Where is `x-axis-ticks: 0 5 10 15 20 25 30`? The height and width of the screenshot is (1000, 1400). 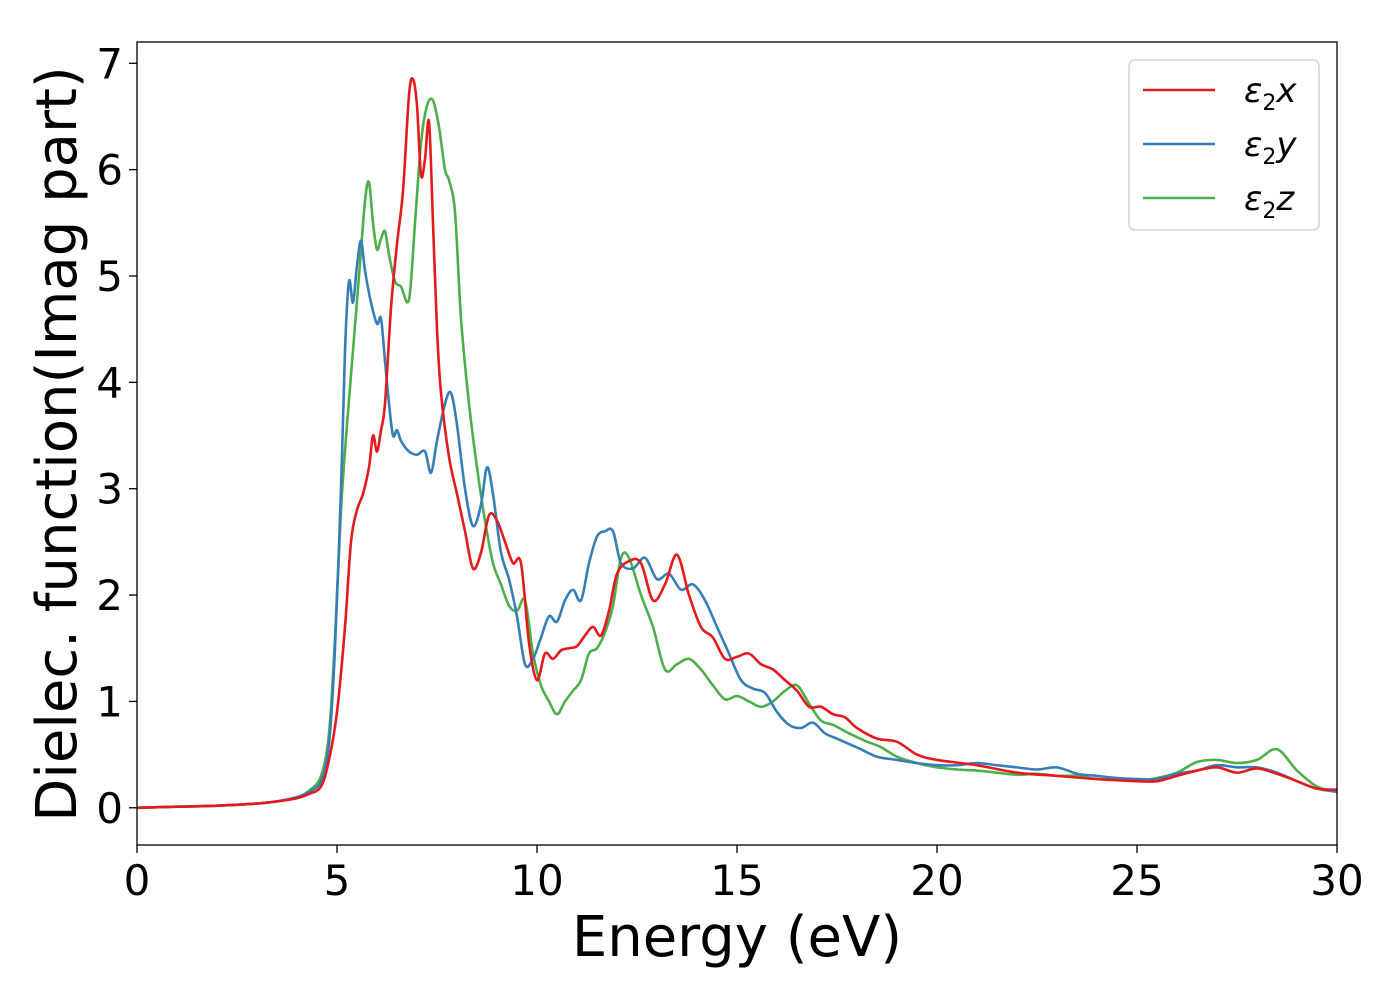
x-axis-ticks: 0 5 10 15 20 25 30 is located at coordinates (744, 875).